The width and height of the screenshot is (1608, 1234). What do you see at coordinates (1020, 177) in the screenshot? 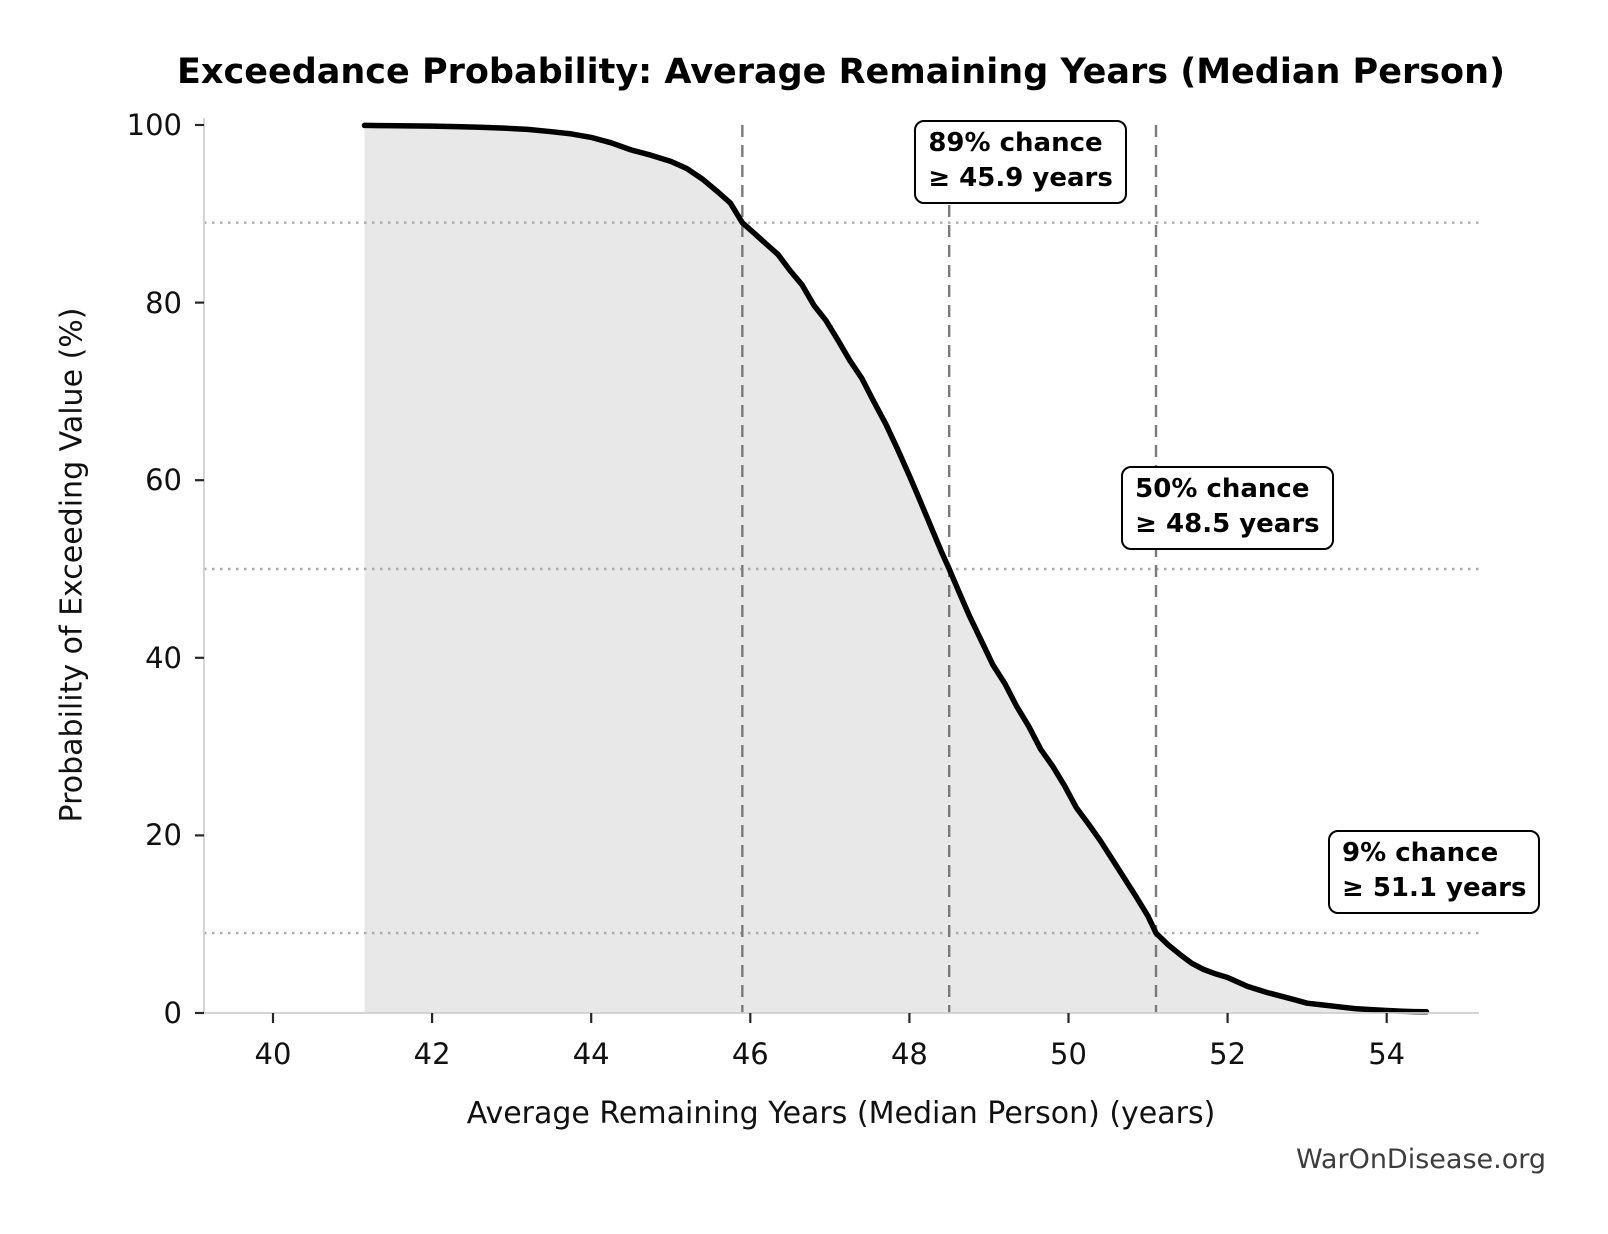
I see `annotation-89pct-line2: ≥ 45.9 years` at bounding box center [1020, 177].